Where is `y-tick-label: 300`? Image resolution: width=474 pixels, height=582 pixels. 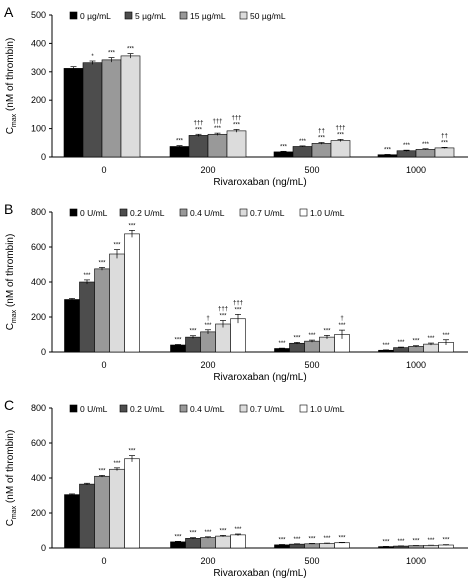
y-tick-label: 300 is located at coordinates (38, 72).